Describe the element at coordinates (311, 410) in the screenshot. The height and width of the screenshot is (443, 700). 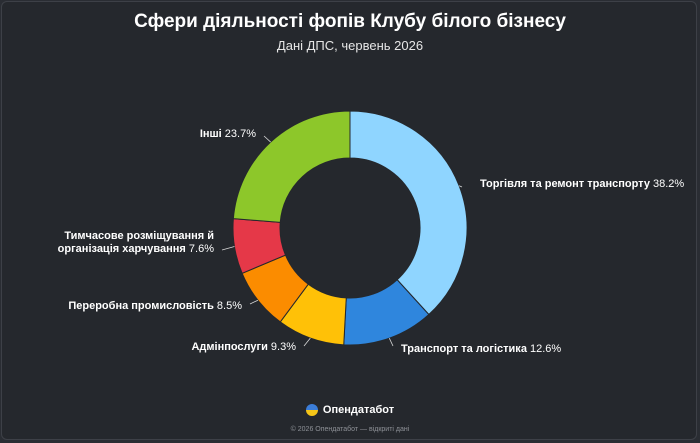
I see `opendatabot-logo-icon` at that location.